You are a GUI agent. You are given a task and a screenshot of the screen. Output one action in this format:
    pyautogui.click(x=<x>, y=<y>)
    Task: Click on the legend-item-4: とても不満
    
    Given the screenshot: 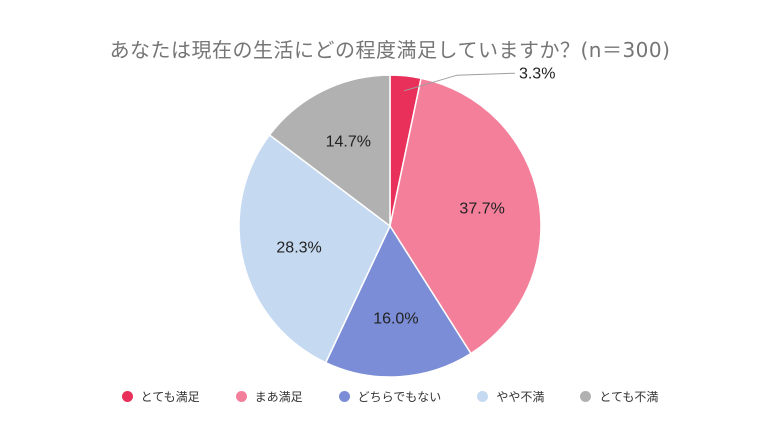 What is the action you would take?
    pyautogui.click(x=619, y=396)
    